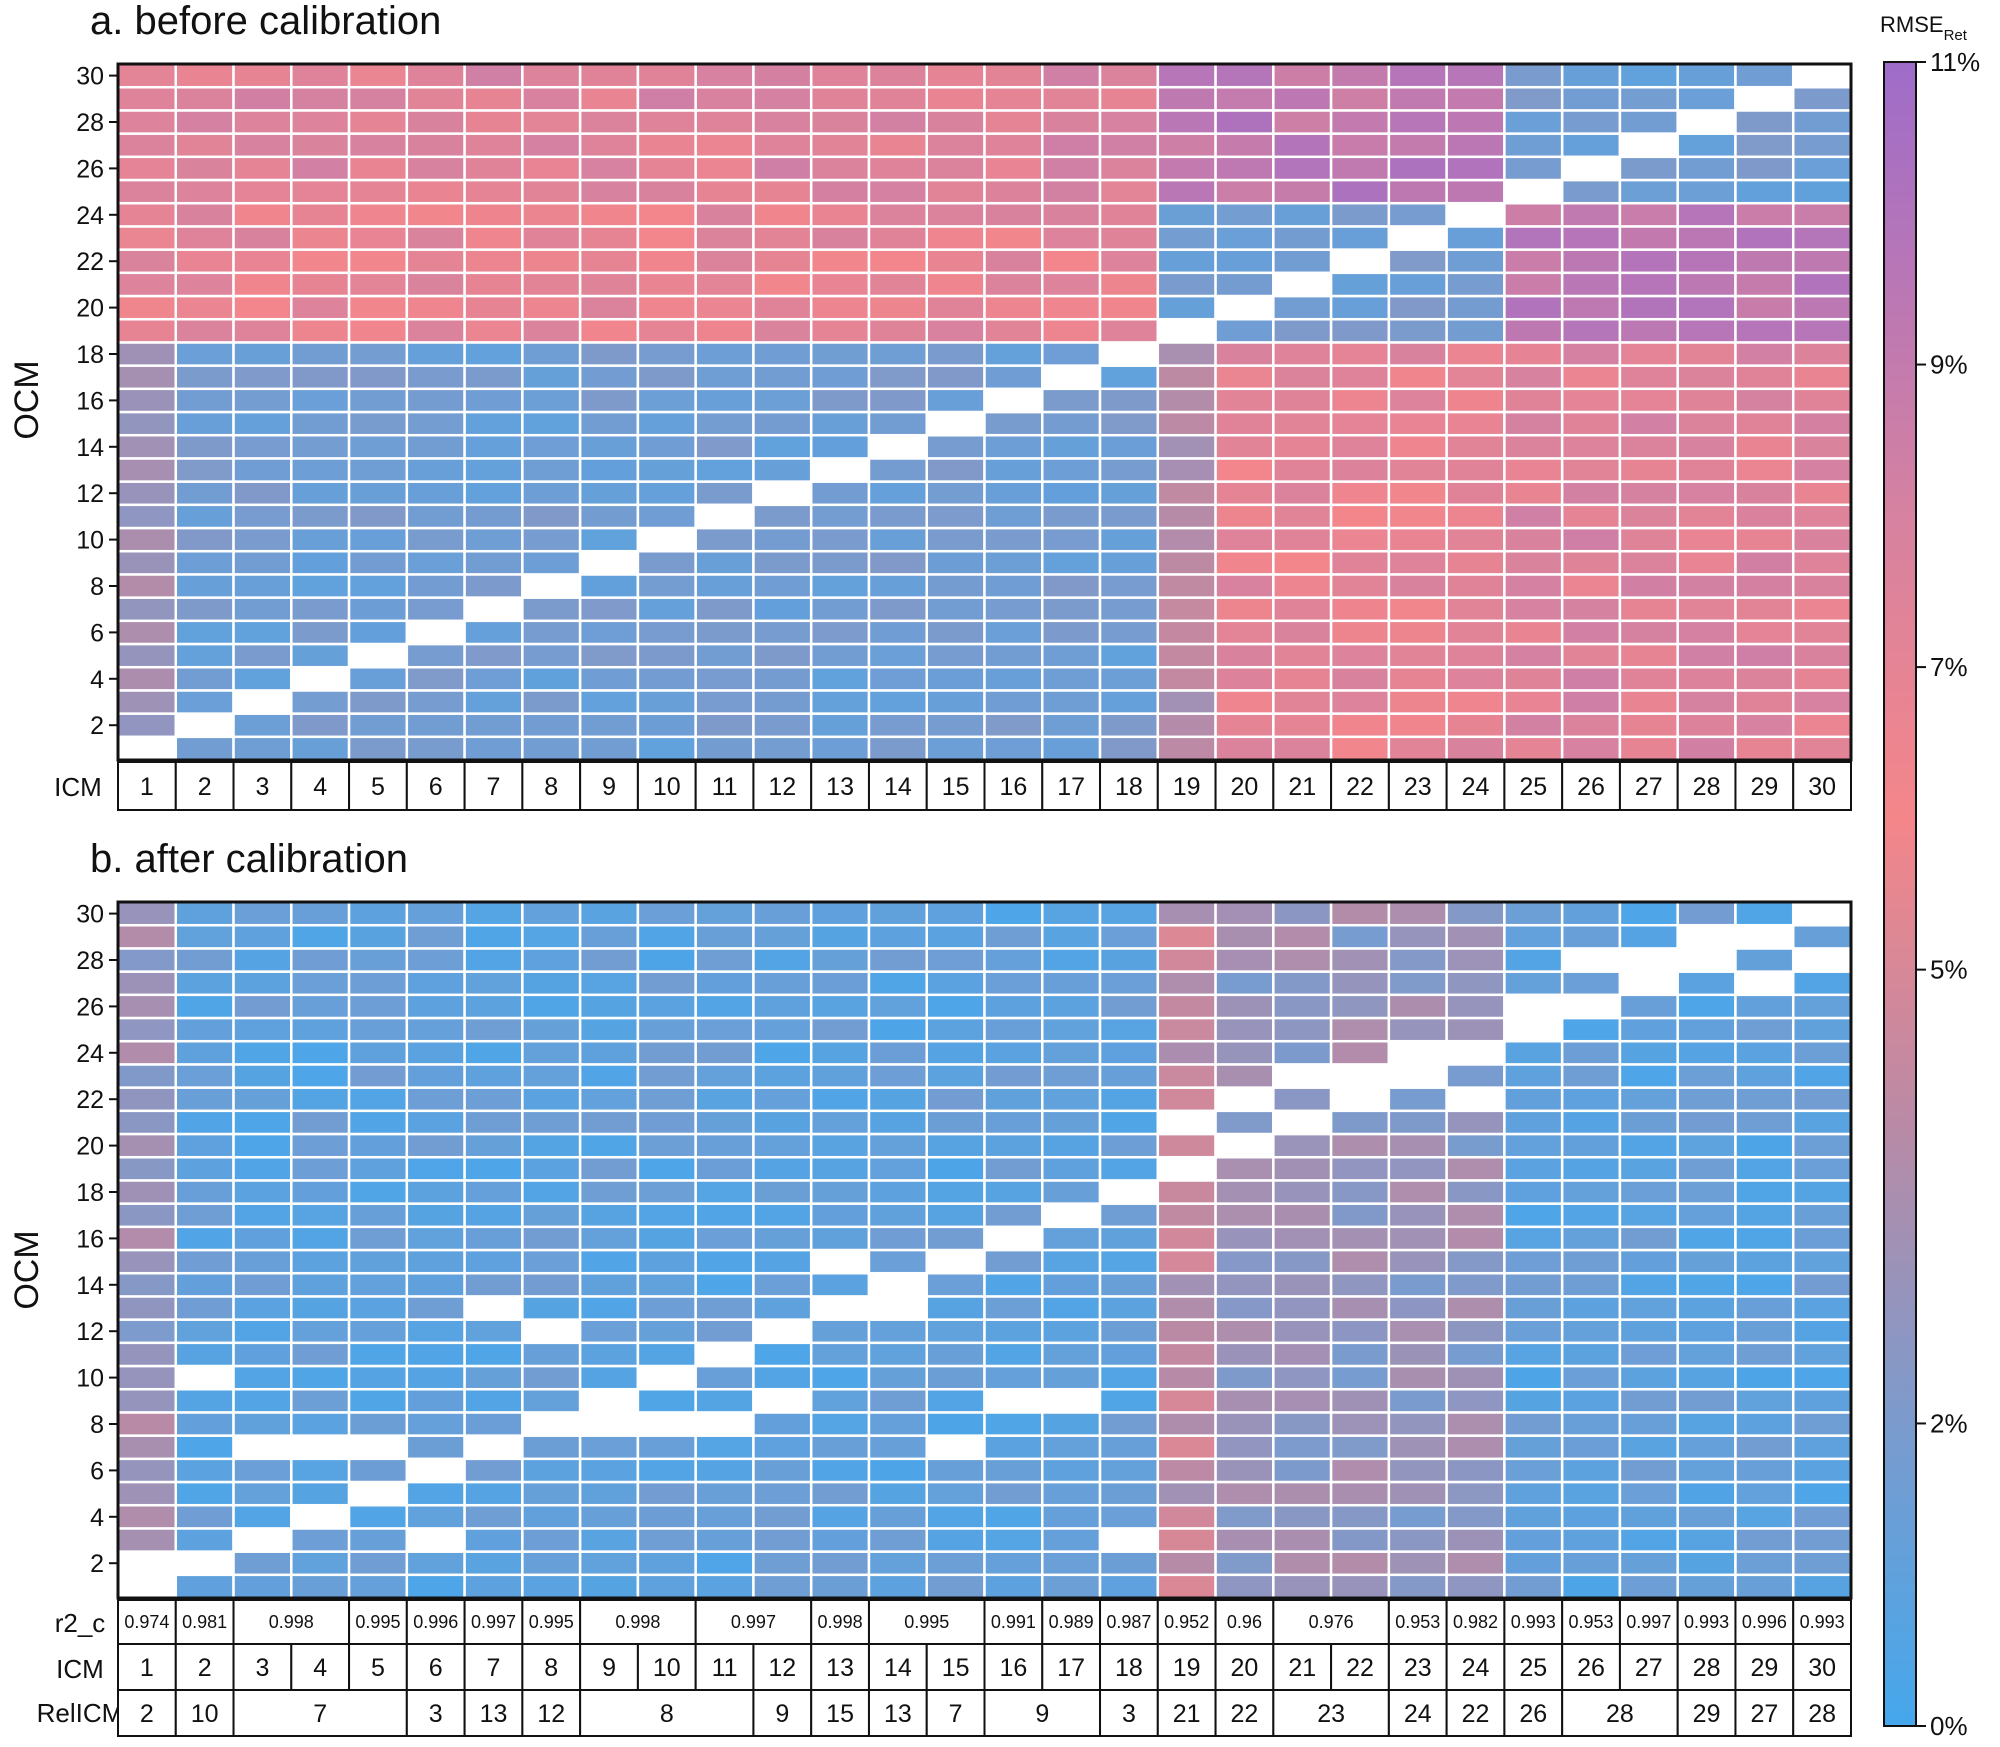  Describe the element at coordinates (1764, 1668) in the screenshot. I see `icm-text: 29` at that location.